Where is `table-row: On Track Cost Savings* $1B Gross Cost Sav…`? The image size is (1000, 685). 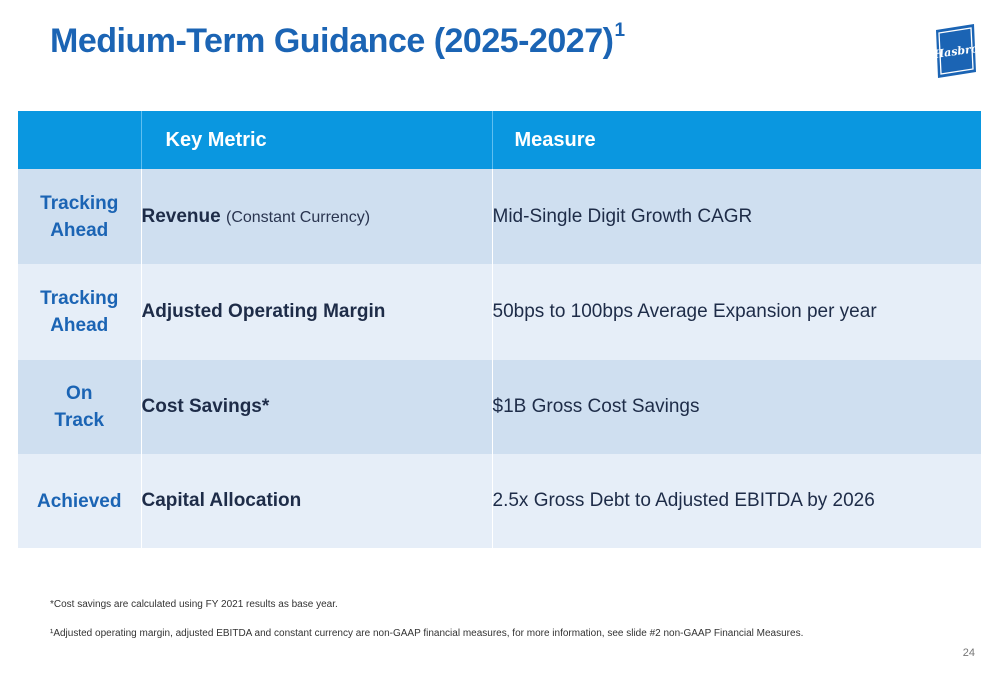 table-row: On Track Cost Savings* $1B Gross Cost Sav… is located at coordinates (499, 407).